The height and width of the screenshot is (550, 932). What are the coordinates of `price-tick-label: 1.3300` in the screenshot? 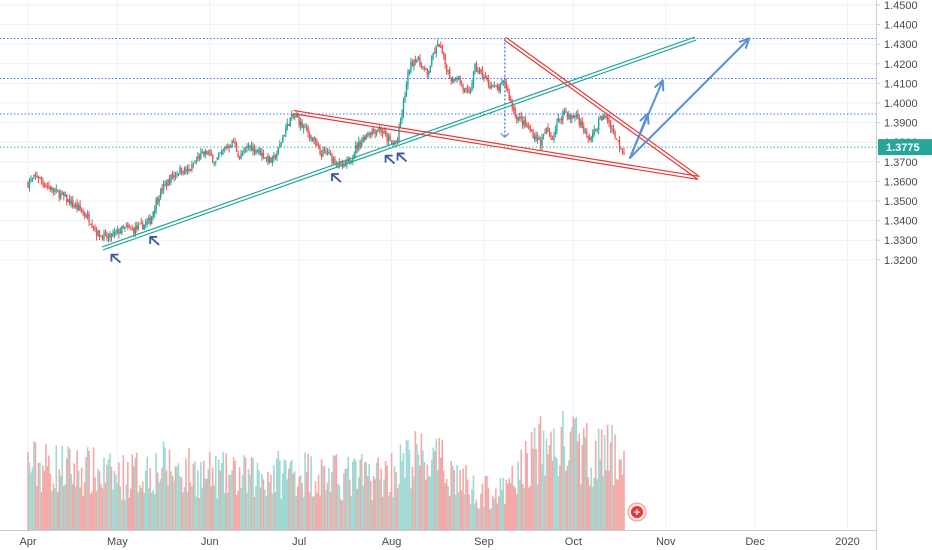 It's located at (901, 241).